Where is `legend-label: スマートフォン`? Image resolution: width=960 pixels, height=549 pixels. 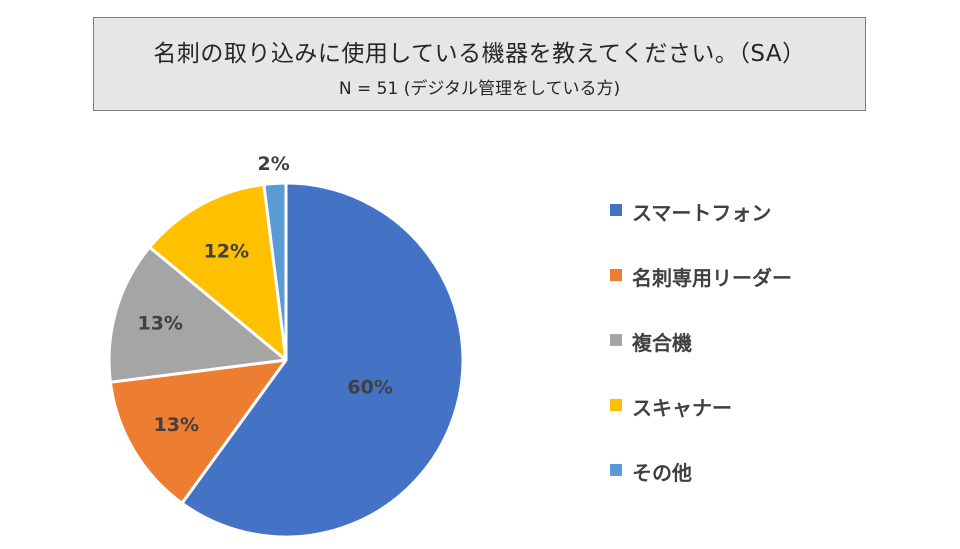 legend-label: スマートフォン is located at coordinates (702, 213).